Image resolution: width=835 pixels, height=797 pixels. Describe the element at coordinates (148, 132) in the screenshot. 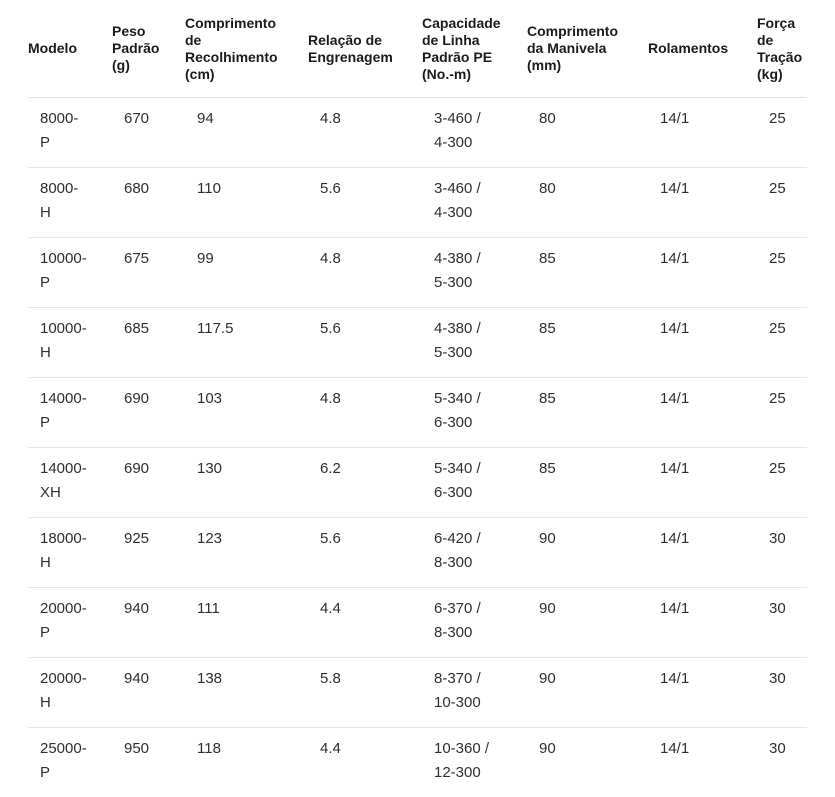

I see `cell-weight: 670` at that location.